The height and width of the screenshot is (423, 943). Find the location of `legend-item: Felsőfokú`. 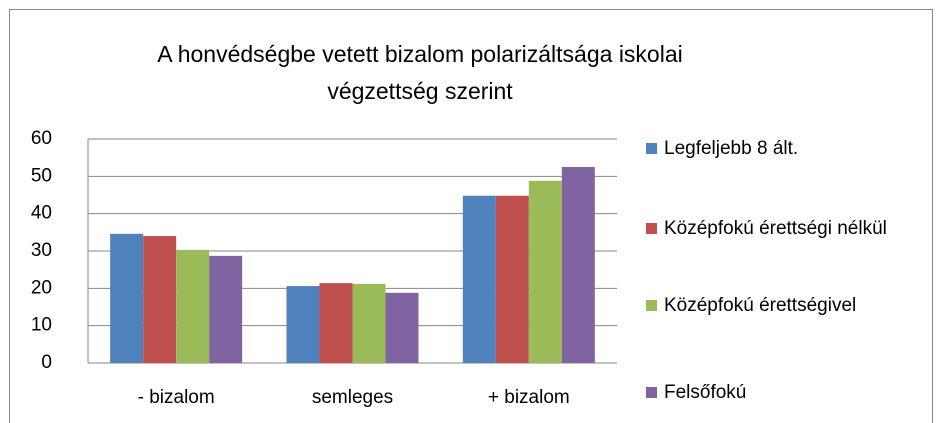

legend-item: Felsőfokú is located at coordinates (786, 392).